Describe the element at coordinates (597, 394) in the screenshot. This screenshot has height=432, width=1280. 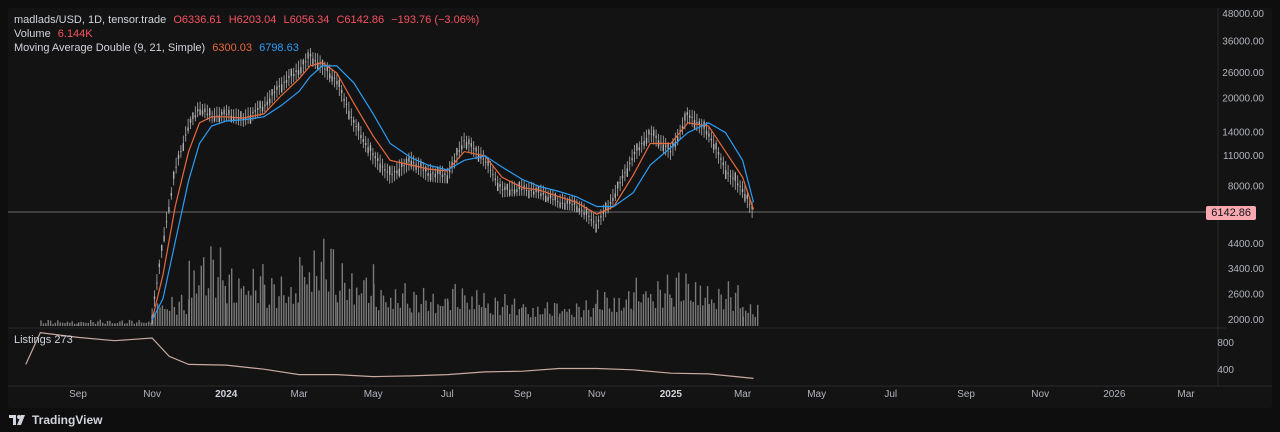
I see `time-axis-tick-label: Nov` at that location.